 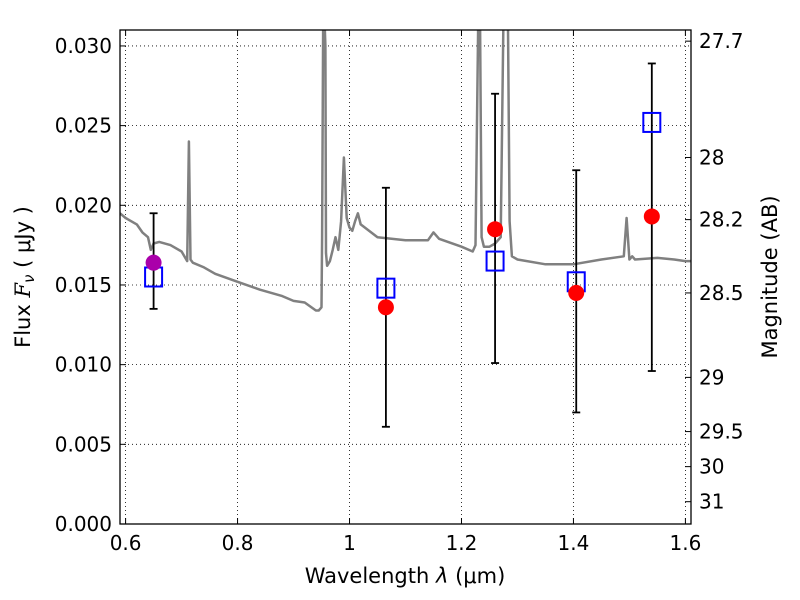 I want to click on y2-tick-label: 31, so click(x=711, y=502).